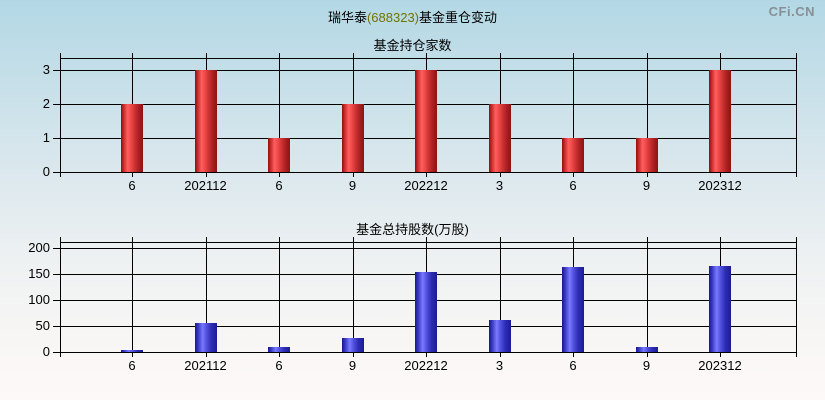 The width and height of the screenshot is (825, 400). Describe the element at coordinates (347, 17) in the screenshot. I see `stock-name: 瑞华泰` at that location.